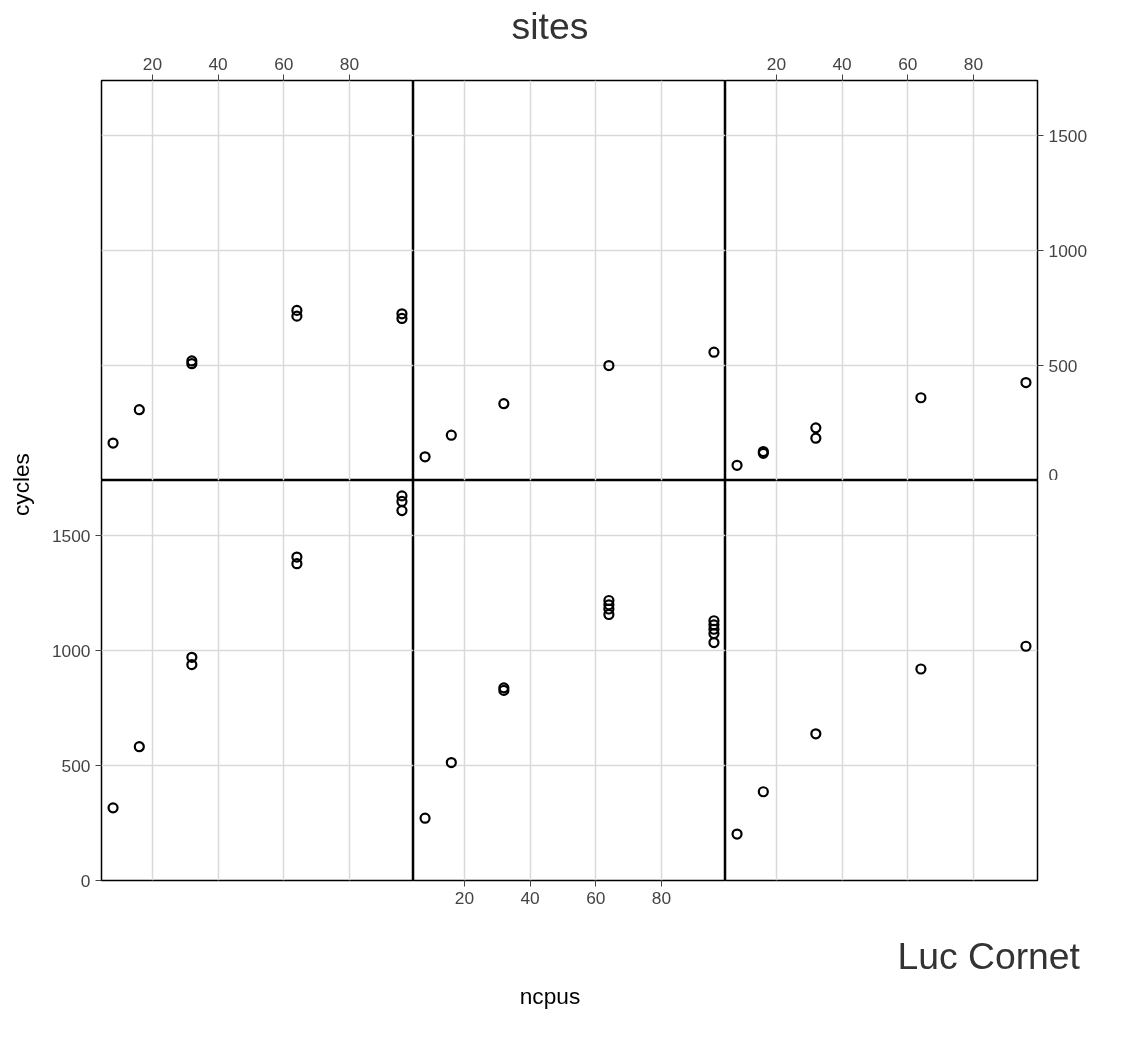 The height and width of the screenshot is (1045, 1143). Describe the element at coordinates (988, 956) in the screenshot. I see `text: Luc Cornet` at that location.